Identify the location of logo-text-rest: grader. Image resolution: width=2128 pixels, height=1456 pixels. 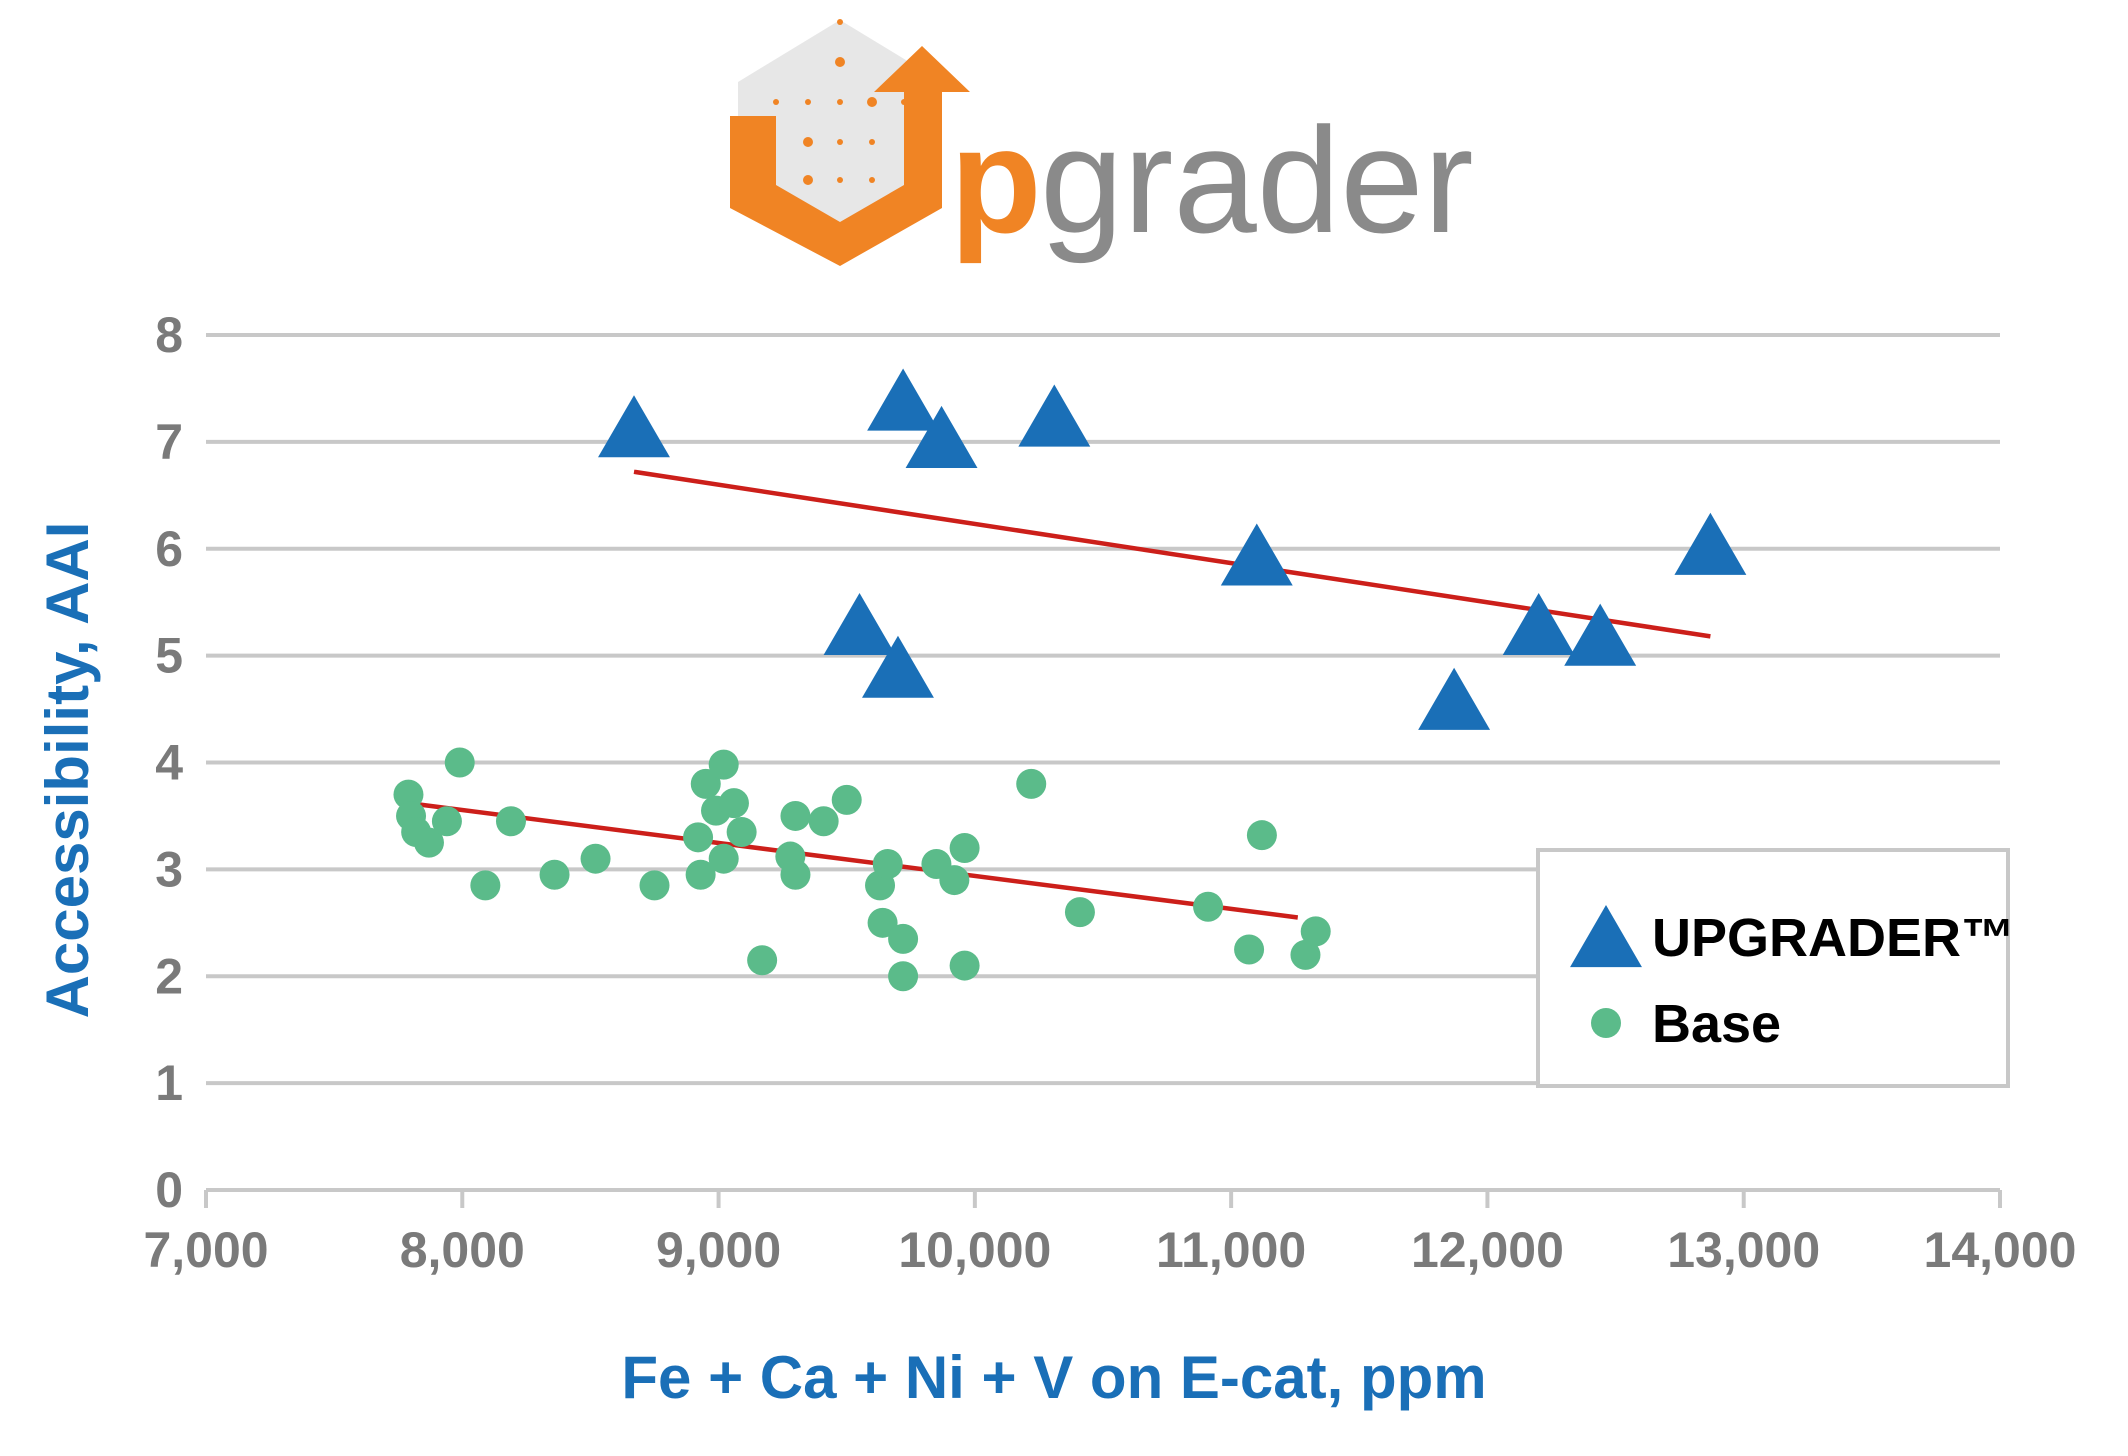
(1257, 180).